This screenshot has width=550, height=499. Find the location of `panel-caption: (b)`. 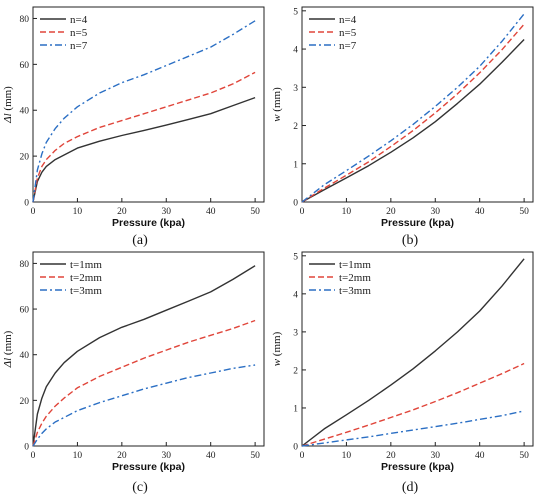

panel-caption: (b) is located at coordinates (410, 240).